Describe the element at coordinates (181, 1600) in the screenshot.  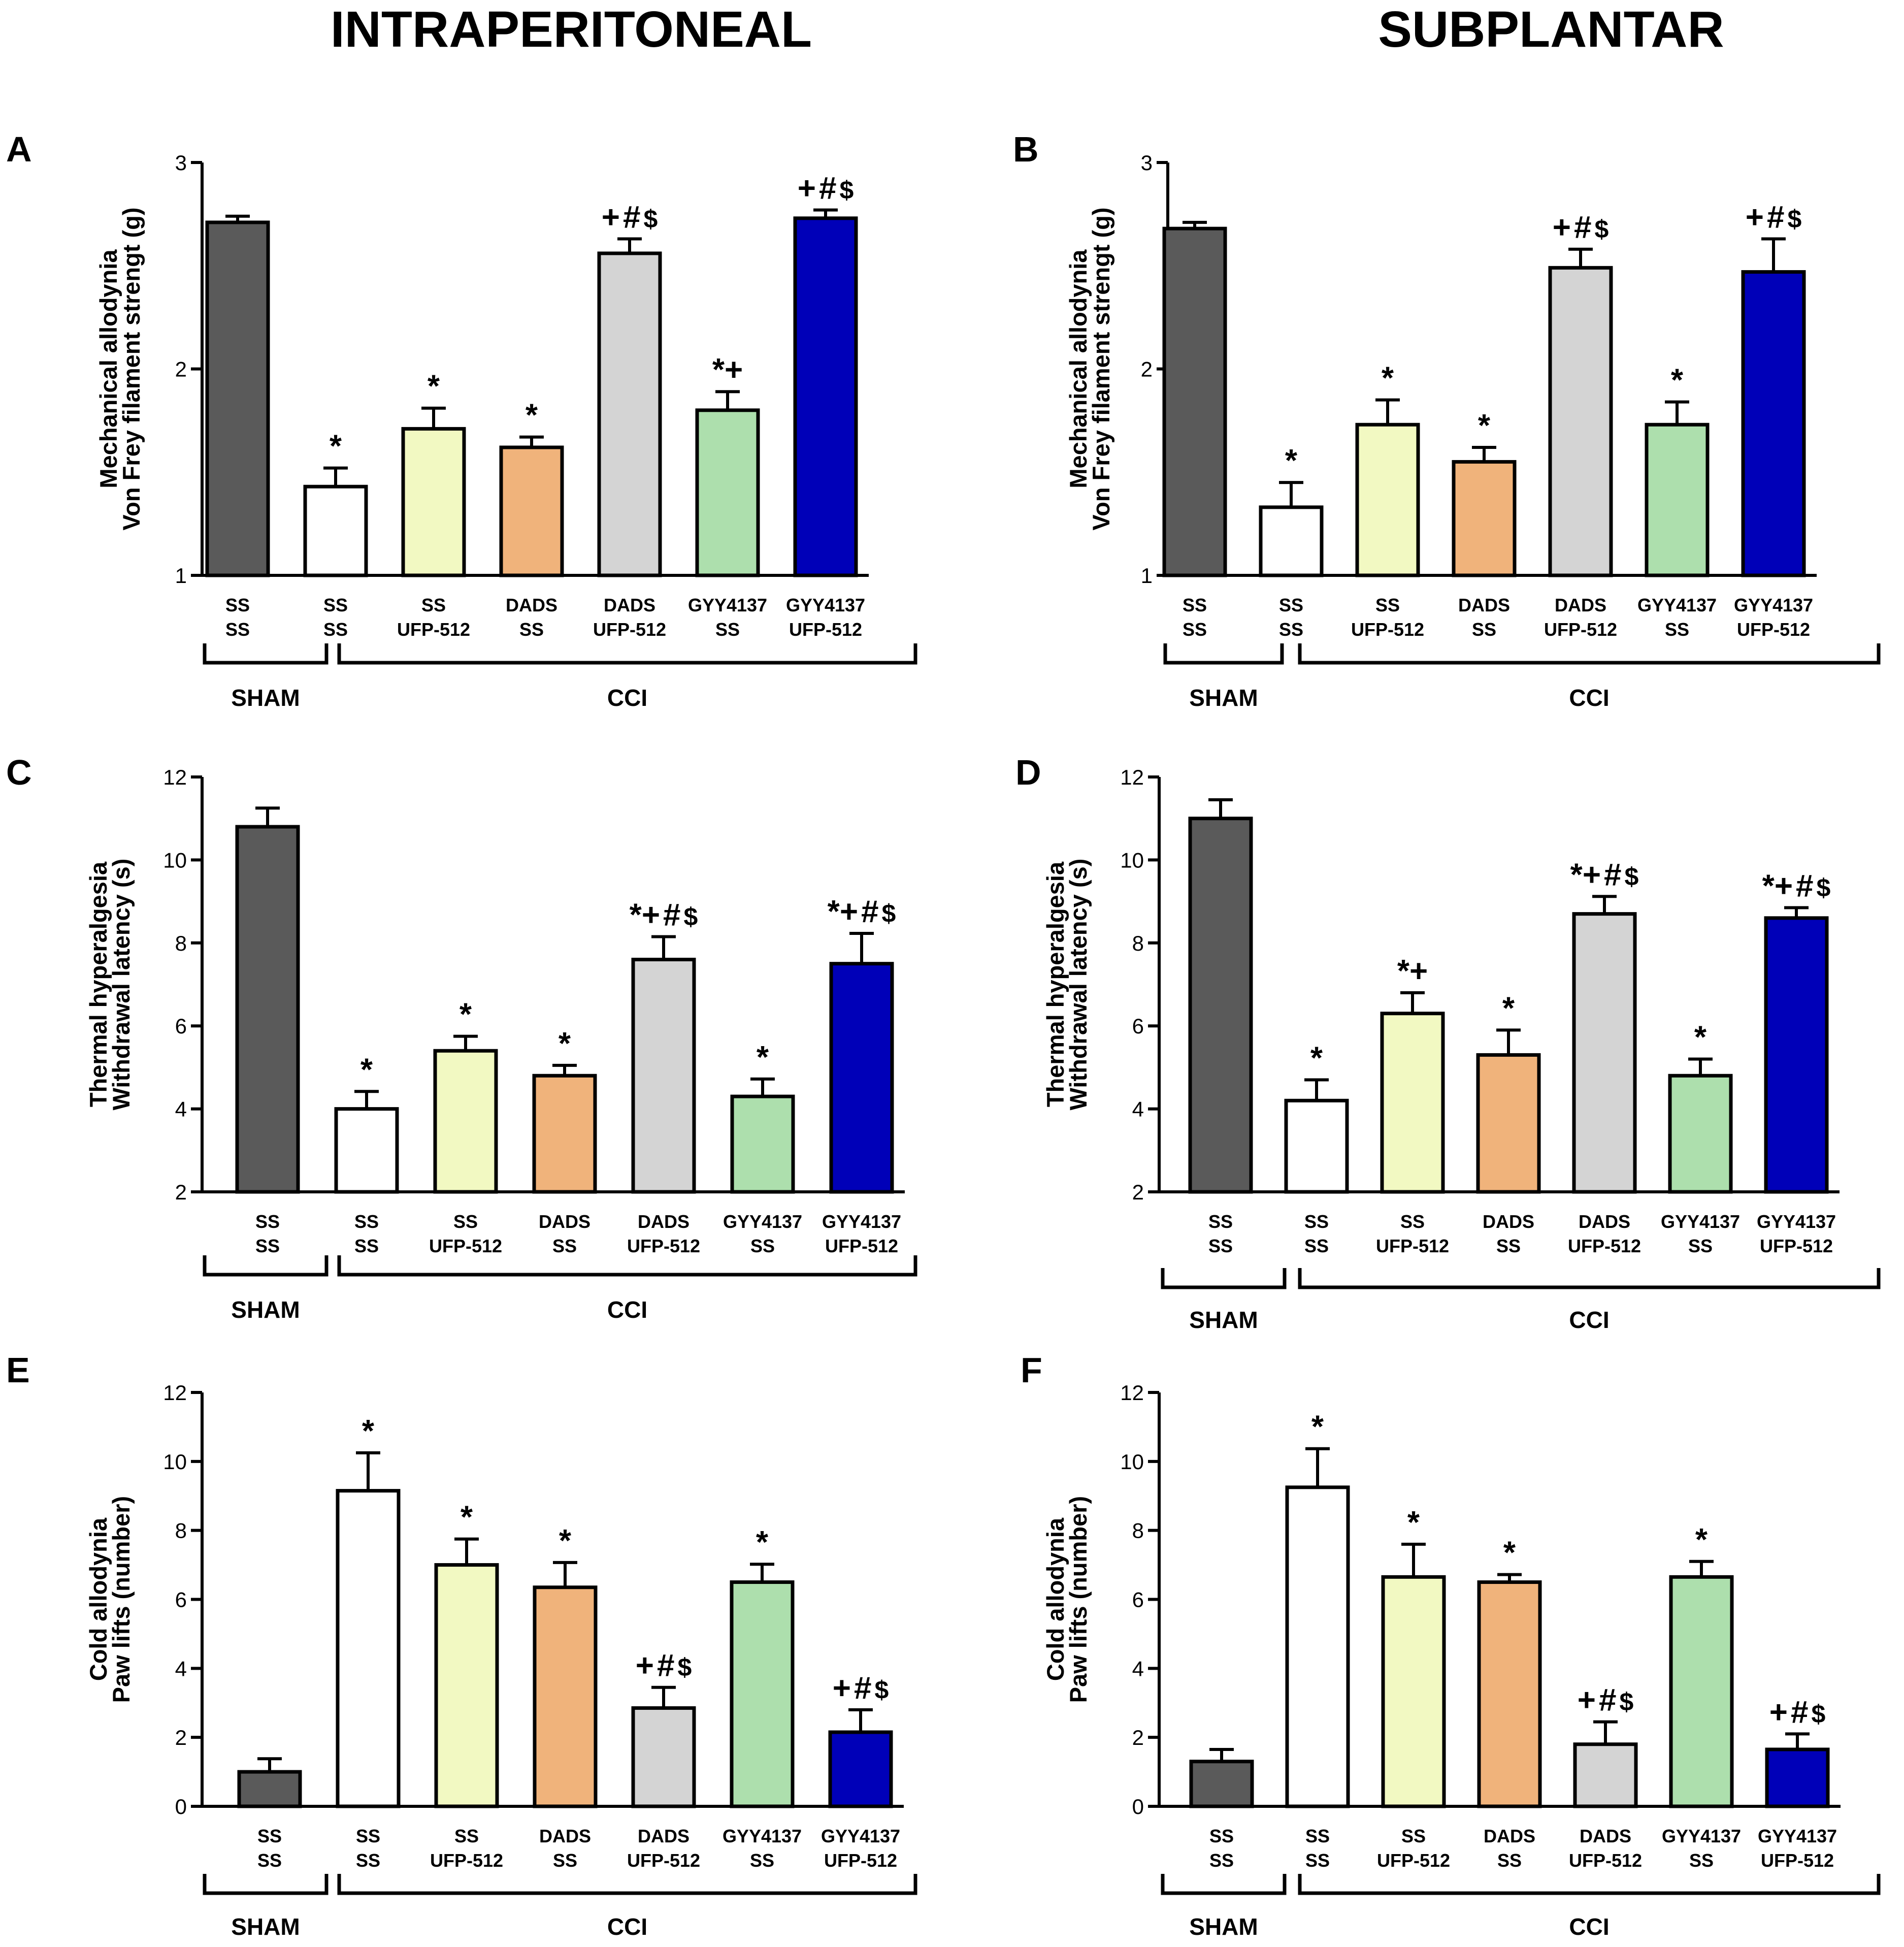
I see `y-tick-label: 6` at that location.